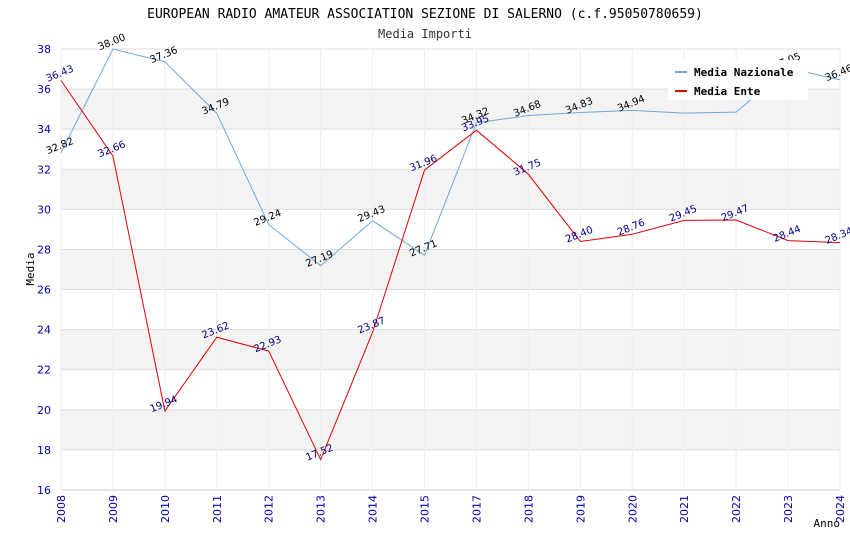 Image resolution: width=850 pixels, height=550 pixels. Describe the element at coordinates (30, 268) in the screenshot. I see `y-axis-label: Media` at that location.